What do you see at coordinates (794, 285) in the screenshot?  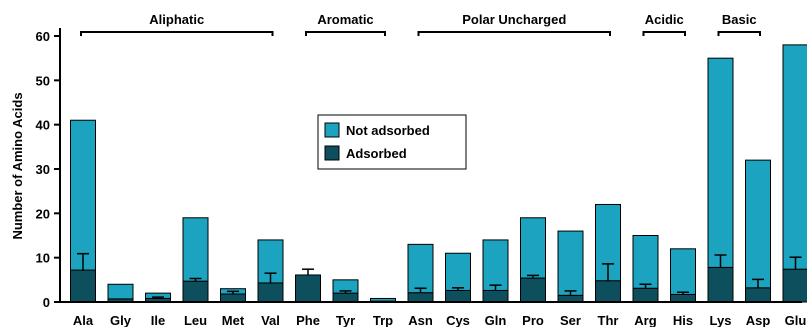 I see `bar-adsorbed-glu` at bounding box center [794, 285].